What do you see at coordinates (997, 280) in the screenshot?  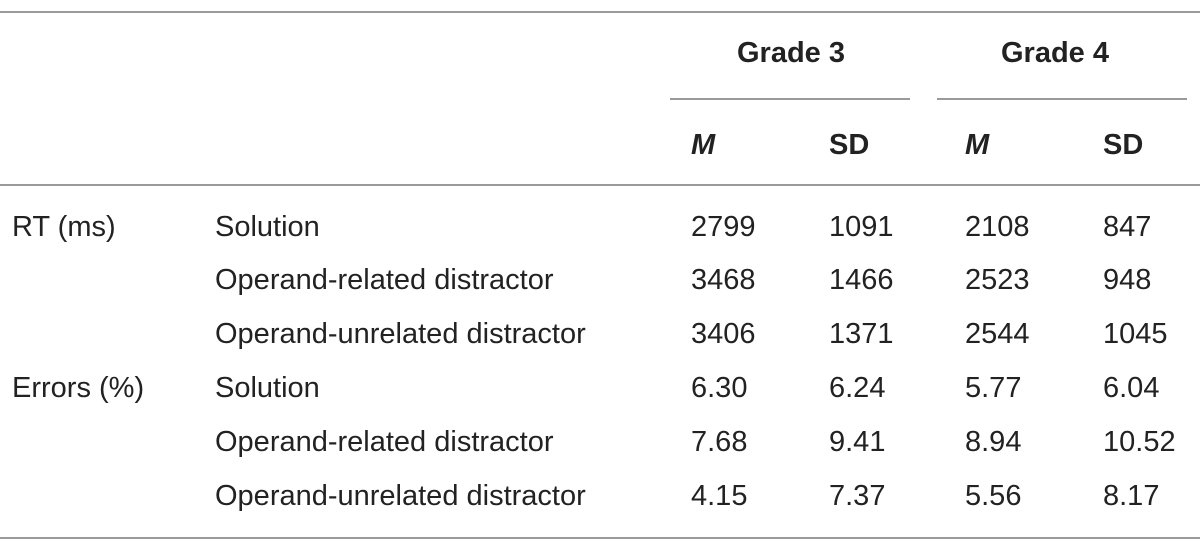 I see `grade-4-mean-cell: 2523` at bounding box center [997, 280].